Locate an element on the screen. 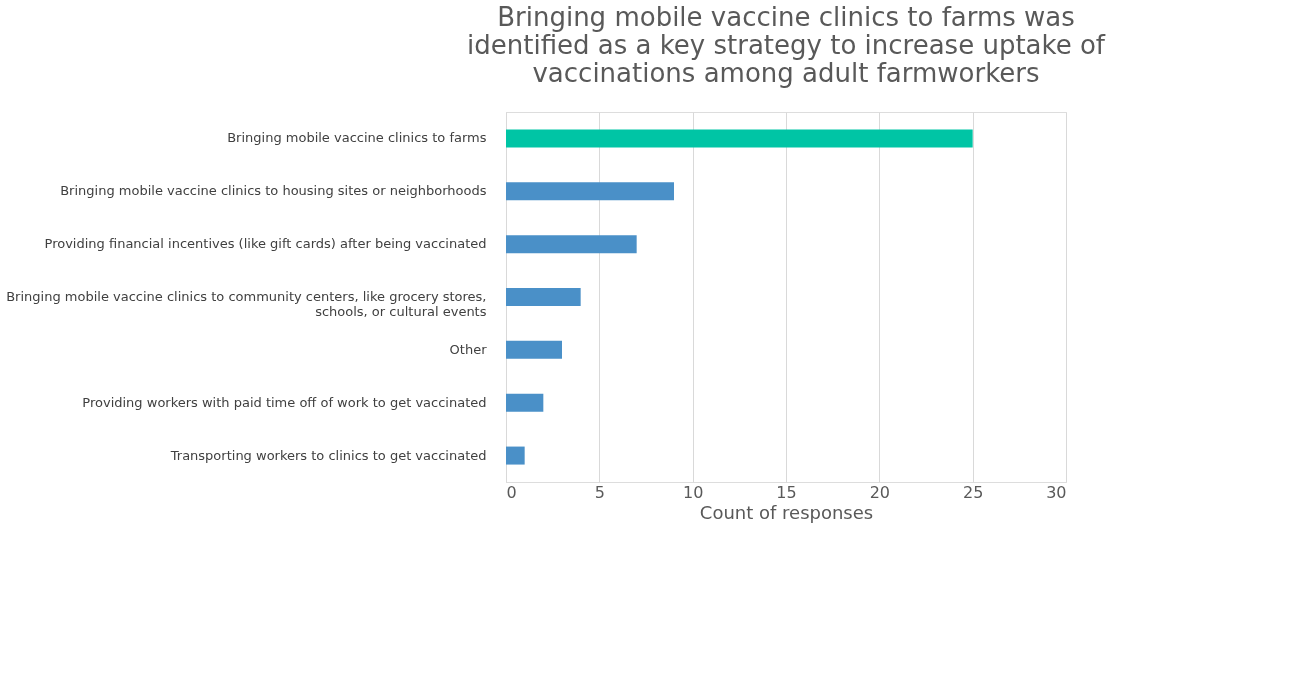 This screenshot has width=1306, height=680. y-tick-label: Bringing mobile vaccine clinics to community centers, like grocery stores, schools, or cultural events is located at coordinates (246, 304).